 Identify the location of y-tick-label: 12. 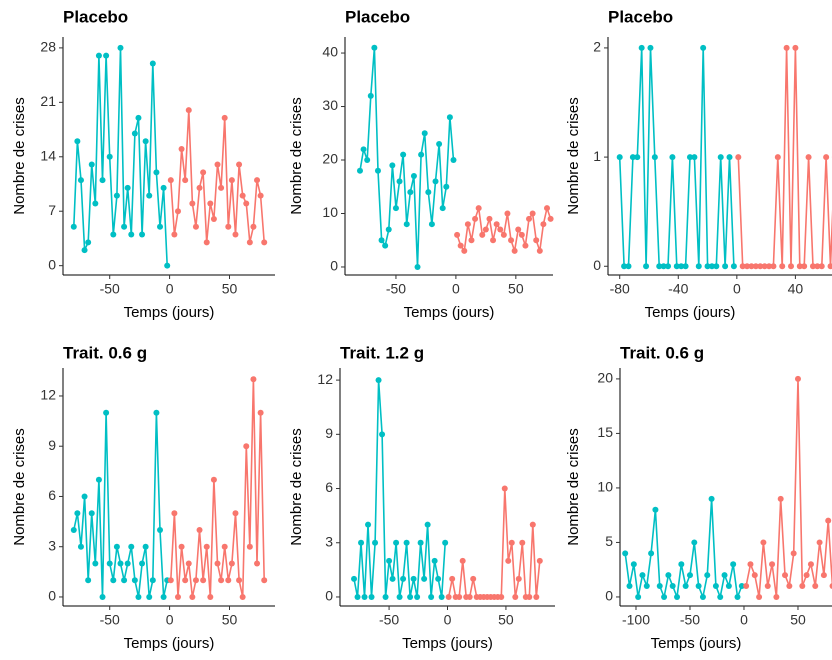
(48, 395).